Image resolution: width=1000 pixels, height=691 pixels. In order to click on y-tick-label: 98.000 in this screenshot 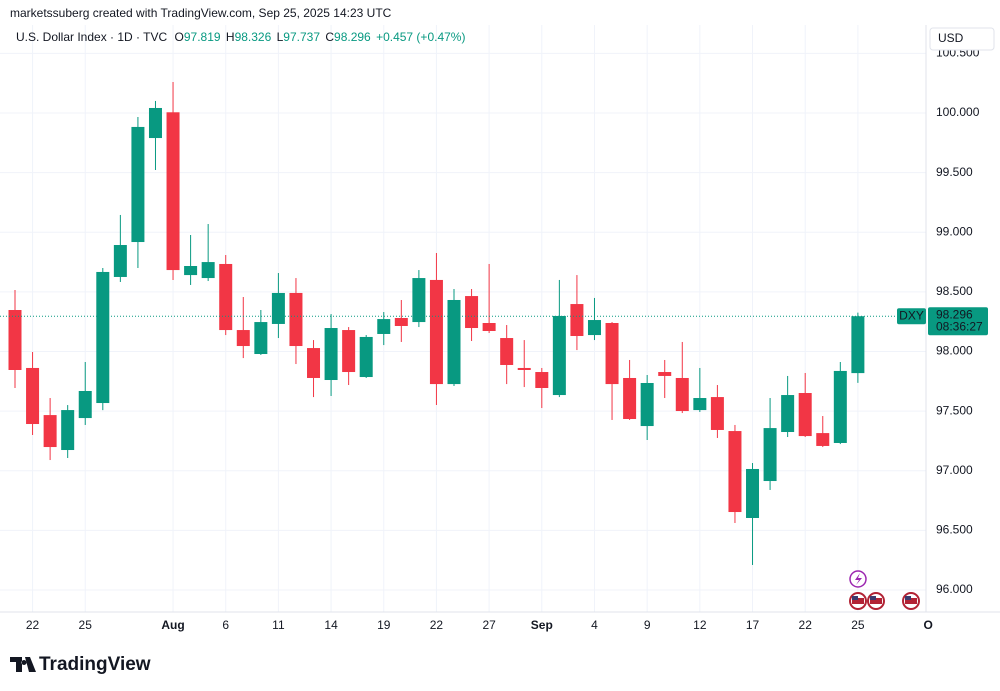, I will do `click(954, 351)`.